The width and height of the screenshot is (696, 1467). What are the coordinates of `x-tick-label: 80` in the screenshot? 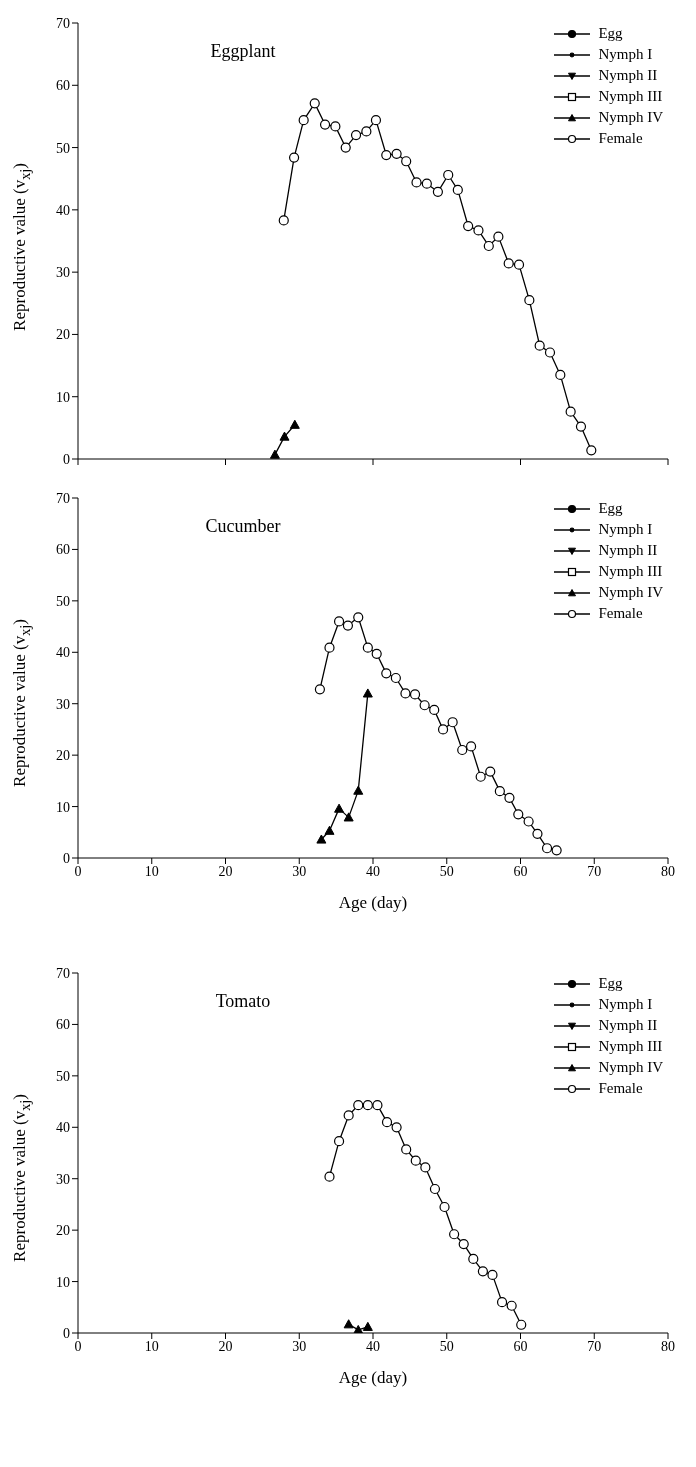 It's located at (668, 871).